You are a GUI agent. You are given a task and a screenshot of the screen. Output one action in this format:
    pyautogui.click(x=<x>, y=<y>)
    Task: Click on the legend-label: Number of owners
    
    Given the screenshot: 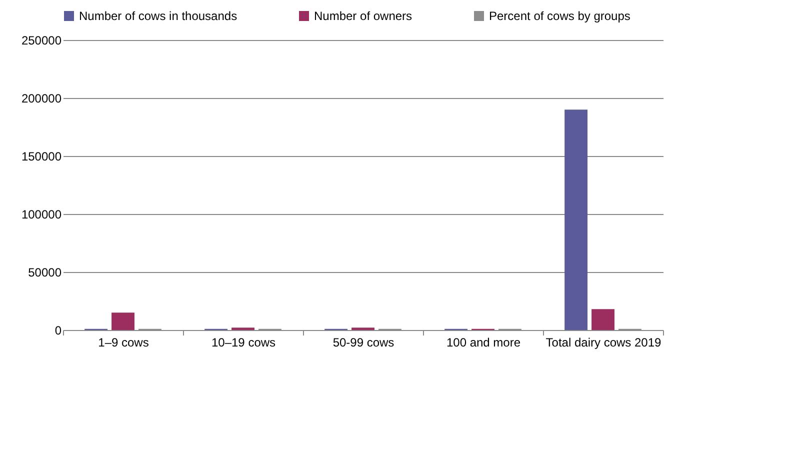 What is the action you would take?
    pyautogui.click(x=363, y=16)
    